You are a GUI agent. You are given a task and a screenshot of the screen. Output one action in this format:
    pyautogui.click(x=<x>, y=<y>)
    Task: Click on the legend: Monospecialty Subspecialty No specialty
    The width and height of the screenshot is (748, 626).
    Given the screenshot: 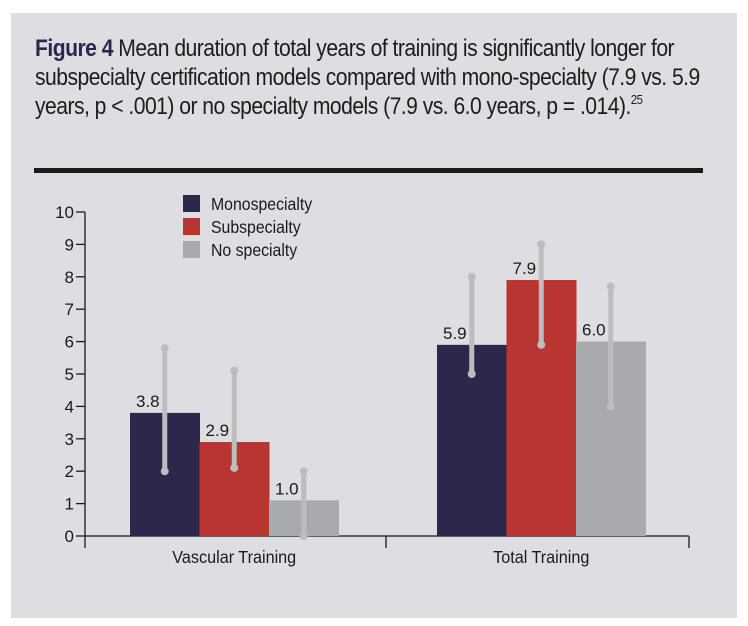 What is the action you would take?
    pyautogui.click(x=248, y=227)
    